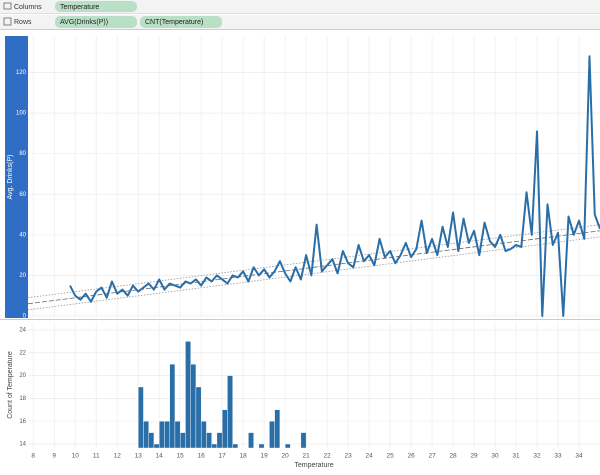  What do you see at coordinates (21, 73) in the screenshot?
I see `y-tick-label: 120` at bounding box center [21, 73].